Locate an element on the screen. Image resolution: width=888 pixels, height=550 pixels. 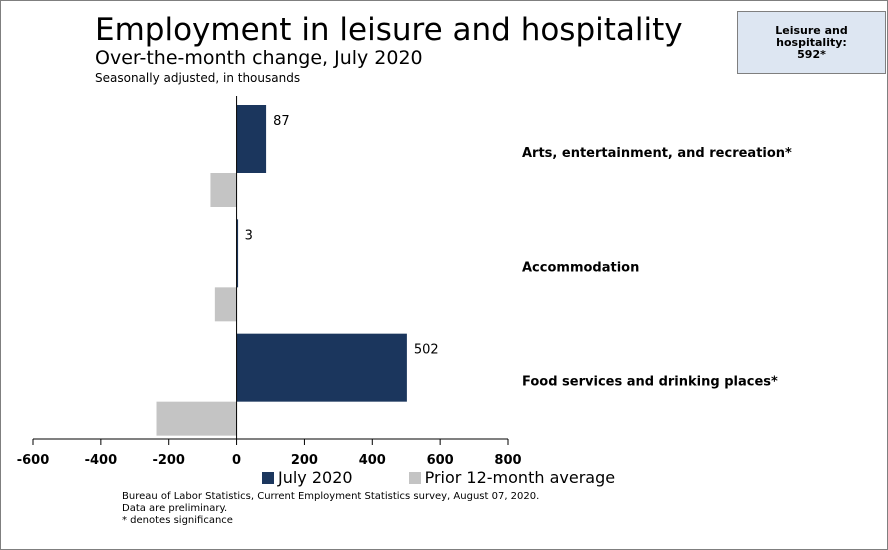
legend-swatch-prior is located at coordinates (414, 477).